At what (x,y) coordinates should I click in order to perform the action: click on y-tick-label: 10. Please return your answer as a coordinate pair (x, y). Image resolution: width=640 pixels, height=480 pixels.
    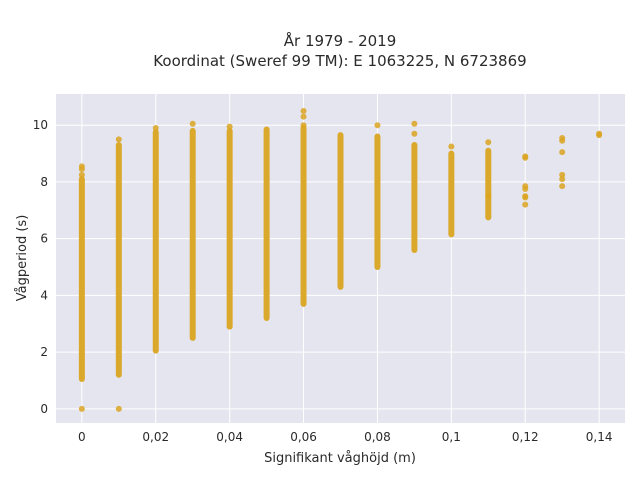
    Looking at the image, I should click on (40, 125).